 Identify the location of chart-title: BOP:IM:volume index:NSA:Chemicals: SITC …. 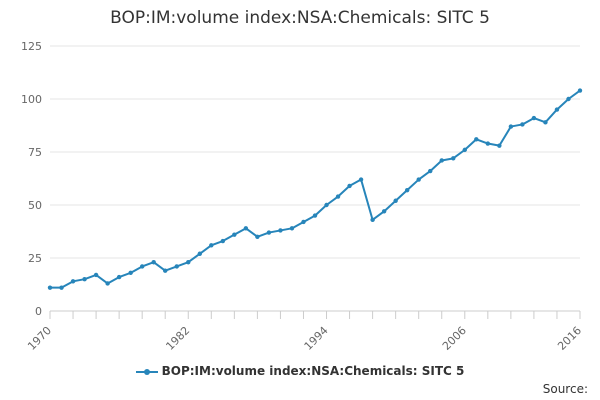
(300, 18).